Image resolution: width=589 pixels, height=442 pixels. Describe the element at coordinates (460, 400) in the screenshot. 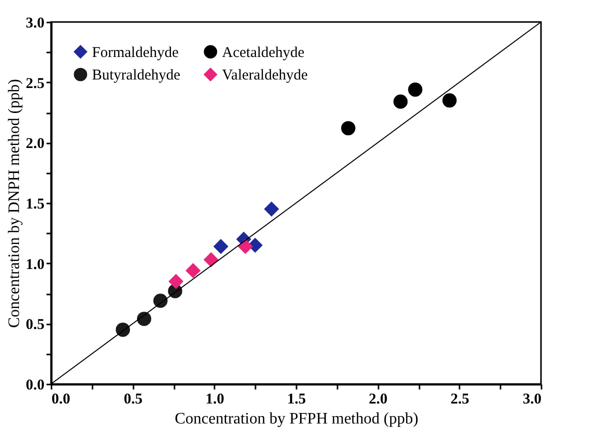

I see `x-tick-label: 2.5` at that location.